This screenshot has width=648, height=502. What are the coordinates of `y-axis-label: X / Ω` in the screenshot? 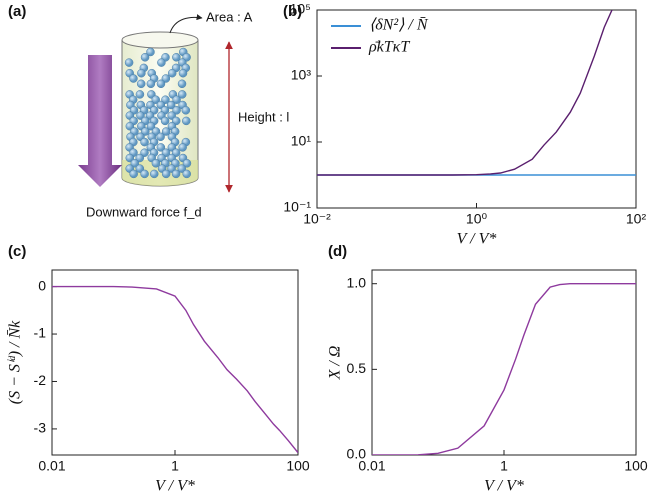 It's located at (335, 363).